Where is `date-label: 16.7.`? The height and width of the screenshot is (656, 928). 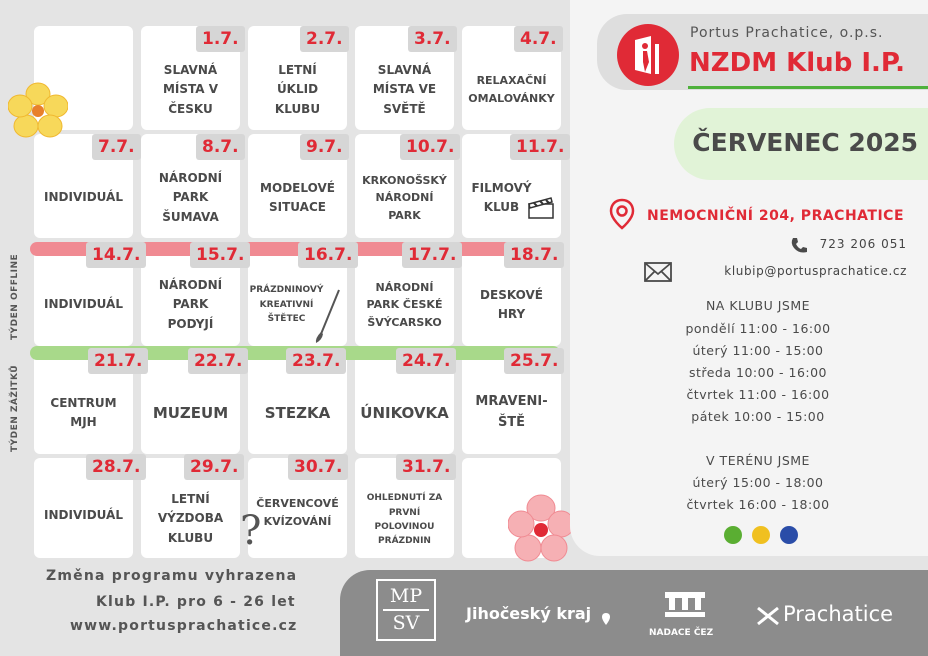 date-label: 16.7. is located at coordinates (328, 255).